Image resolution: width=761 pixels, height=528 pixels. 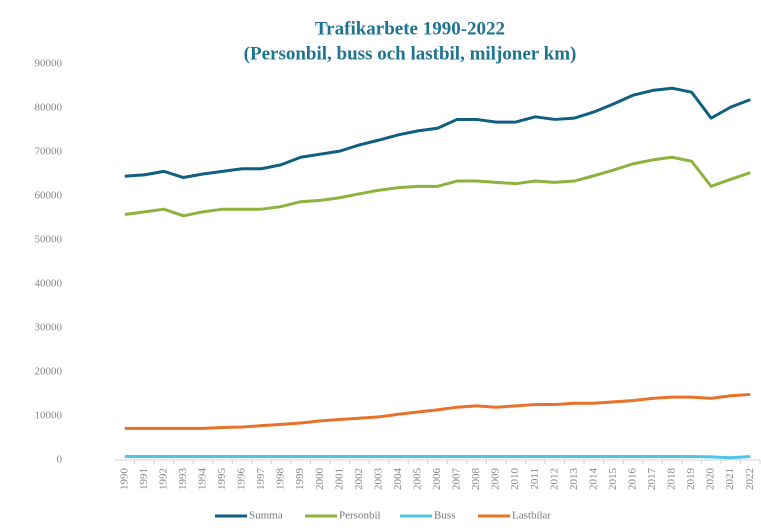 I want to click on chart-title: Trafikarbete 1990-2022, so click(x=410, y=28).